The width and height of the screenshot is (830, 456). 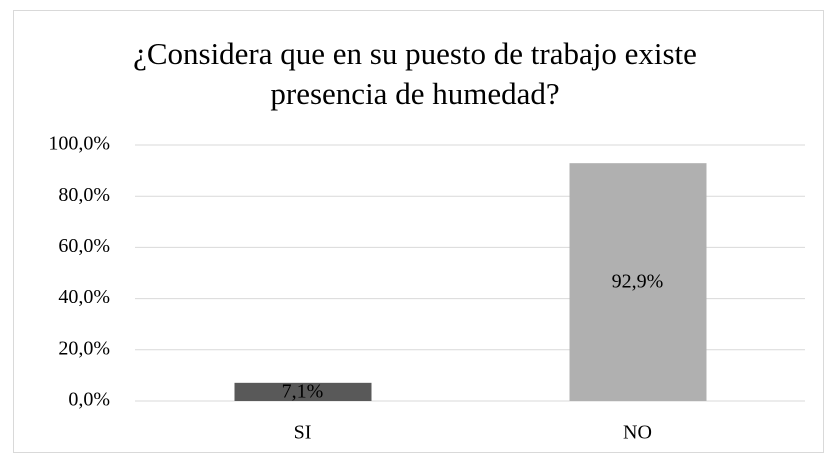 I want to click on y-tick-label: 40,0%, so click(x=84, y=297).